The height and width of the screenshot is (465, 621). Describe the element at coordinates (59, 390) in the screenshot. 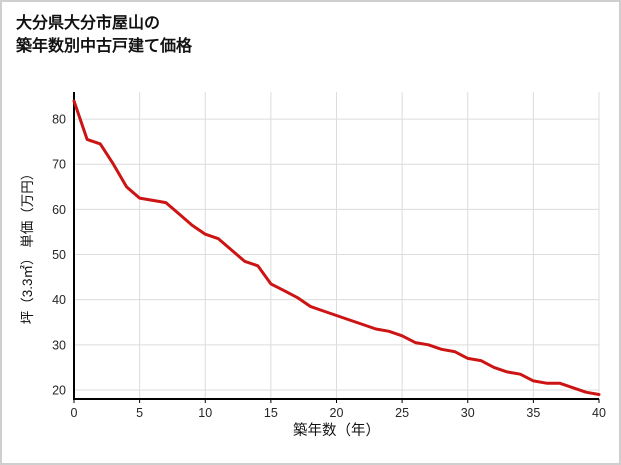

I see `y-tick-label: 20` at that location.